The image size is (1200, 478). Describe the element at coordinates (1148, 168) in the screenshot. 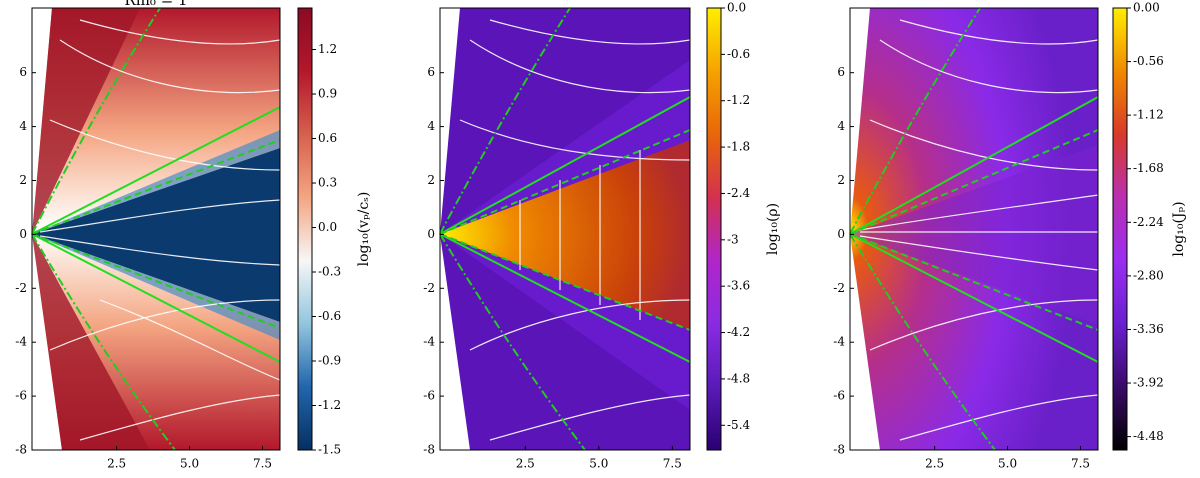

I see `colorbar-tick-label: -1.68` at that location.